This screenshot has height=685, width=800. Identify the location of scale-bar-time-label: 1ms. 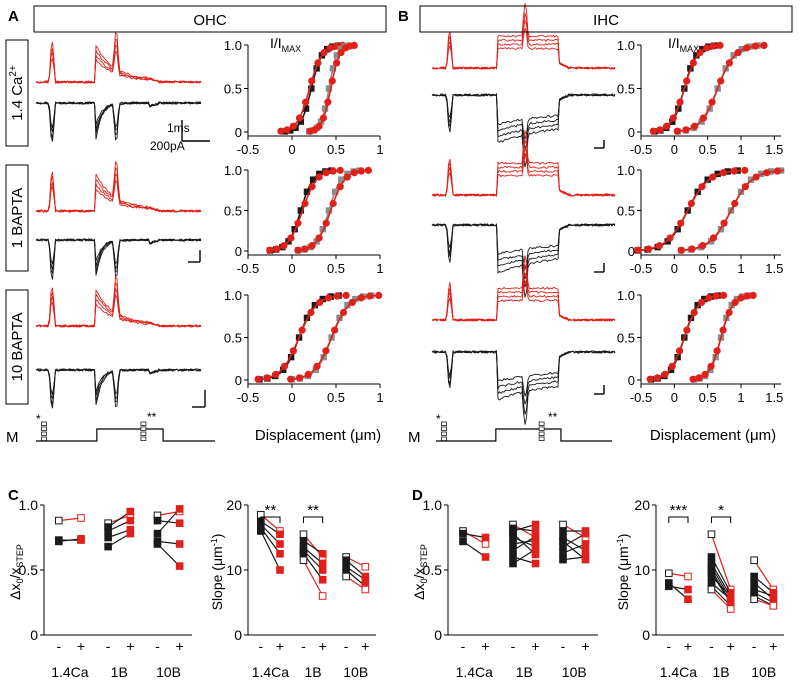
(178, 128).